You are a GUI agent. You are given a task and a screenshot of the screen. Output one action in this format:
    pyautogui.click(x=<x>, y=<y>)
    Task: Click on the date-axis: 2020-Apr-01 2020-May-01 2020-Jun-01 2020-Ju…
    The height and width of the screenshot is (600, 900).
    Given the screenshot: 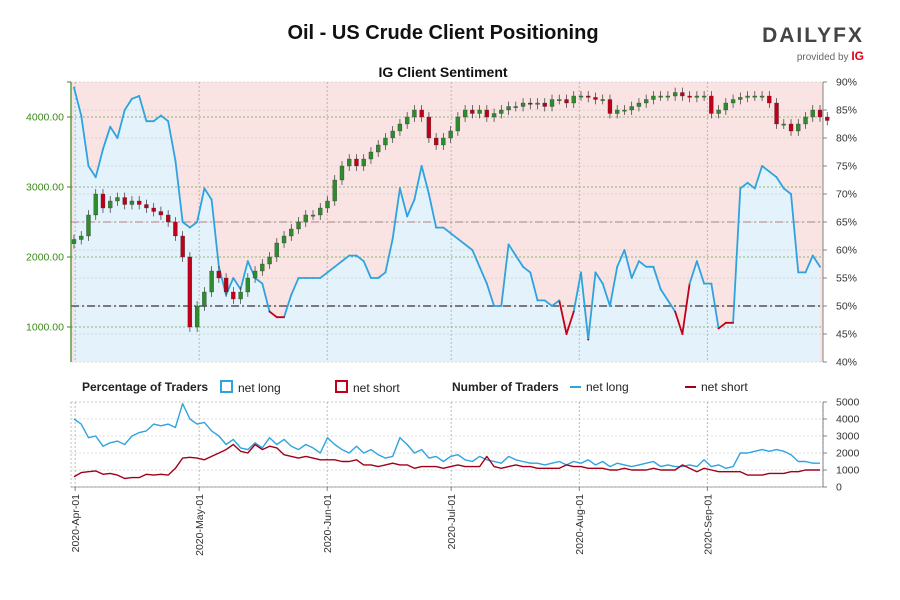 What is the action you would take?
    pyautogui.click(x=446, y=521)
    